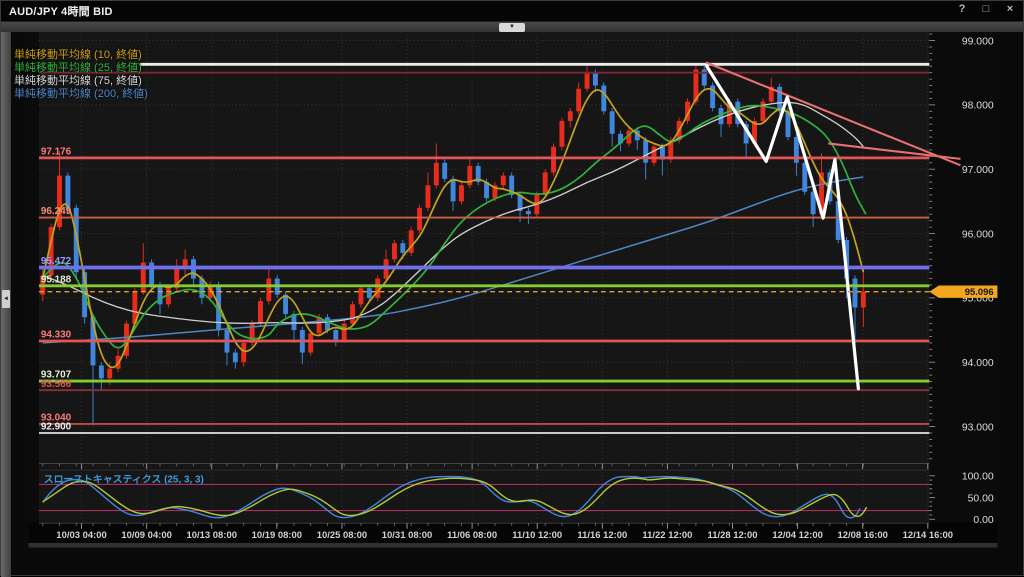 This screenshot has height=577, width=1024. Describe the element at coordinates (537, 535) in the screenshot. I see `time-tick-label: 11/10 12:00` at that location.